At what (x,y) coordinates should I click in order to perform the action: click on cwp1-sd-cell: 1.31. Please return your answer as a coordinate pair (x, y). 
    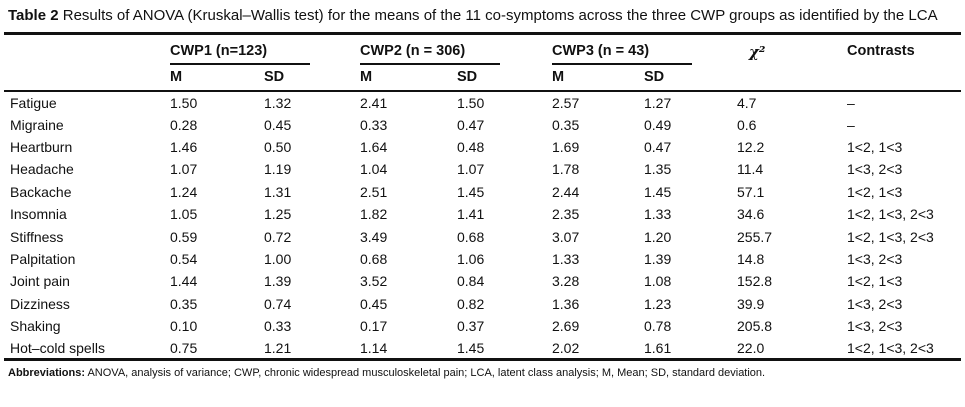
    Looking at the image, I should click on (278, 191).